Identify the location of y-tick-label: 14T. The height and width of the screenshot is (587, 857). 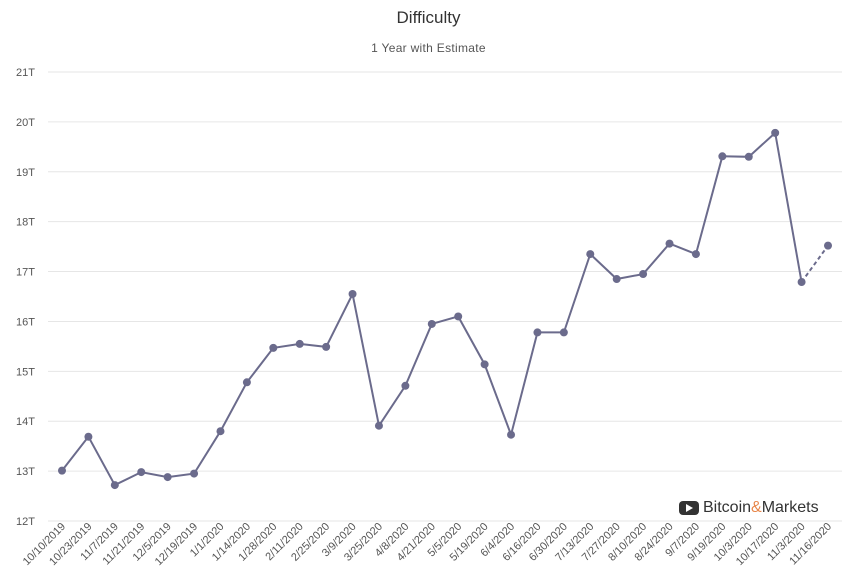
(25, 422).